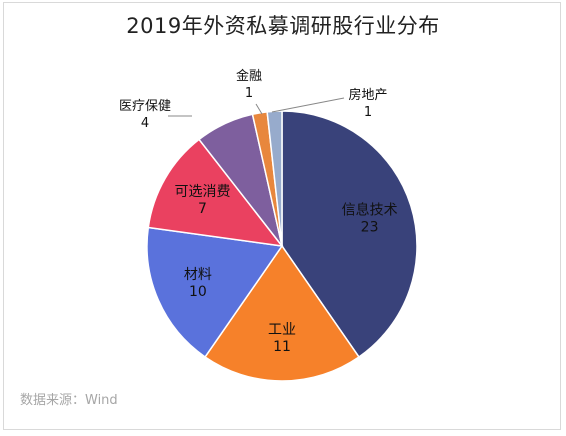  Describe the element at coordinates (370, 210) in the screenshot. I see `slice-label-1: 信息技术` at that location.